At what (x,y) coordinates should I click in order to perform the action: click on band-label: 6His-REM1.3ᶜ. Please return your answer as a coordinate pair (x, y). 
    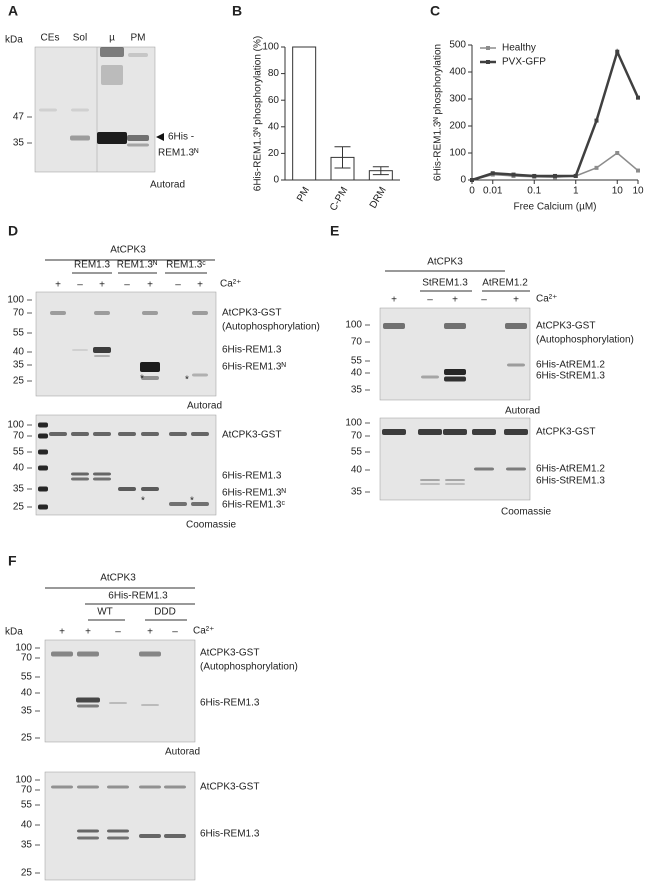
    Looking at the image, I should click on (253, 505).